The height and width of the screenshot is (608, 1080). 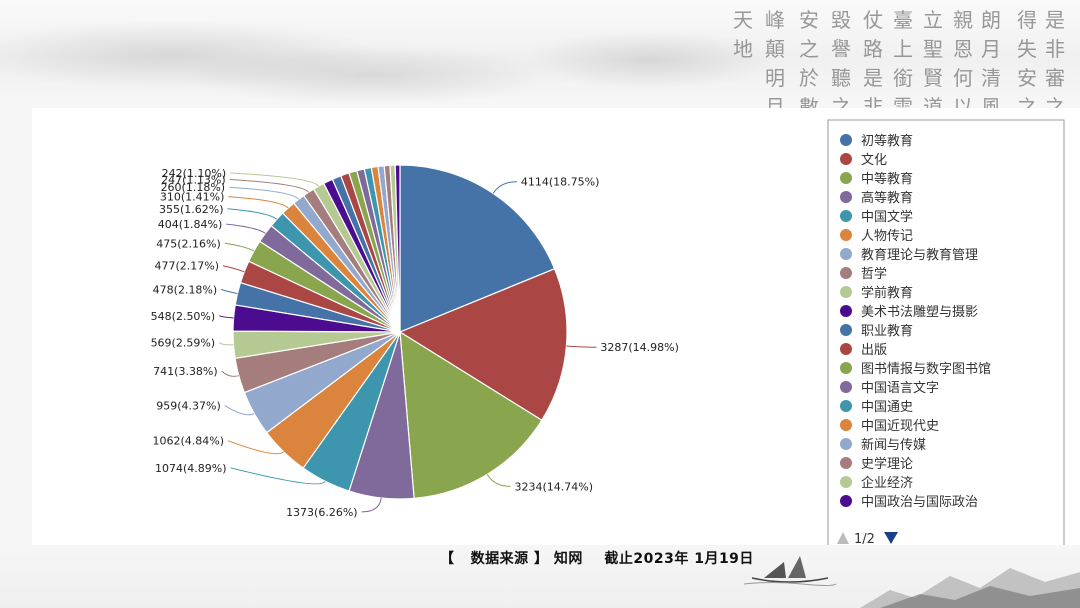 What do you see at coordinates (874, 274) in the screenshot?
I see `legend-item: 哲学` at bounding box center [874, 274].